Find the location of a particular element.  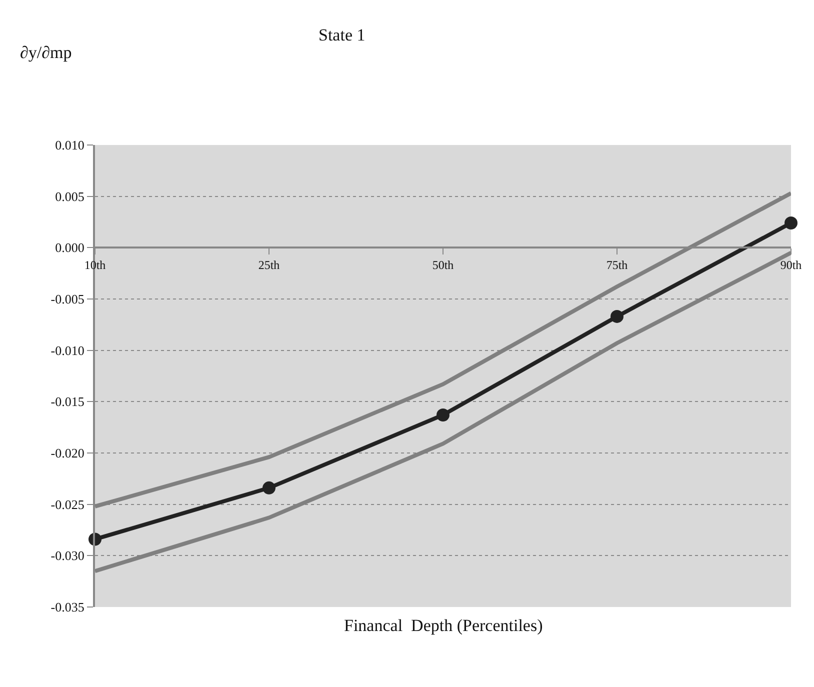

y-tick-label: 0.000 is located at coordinates (69, 248).